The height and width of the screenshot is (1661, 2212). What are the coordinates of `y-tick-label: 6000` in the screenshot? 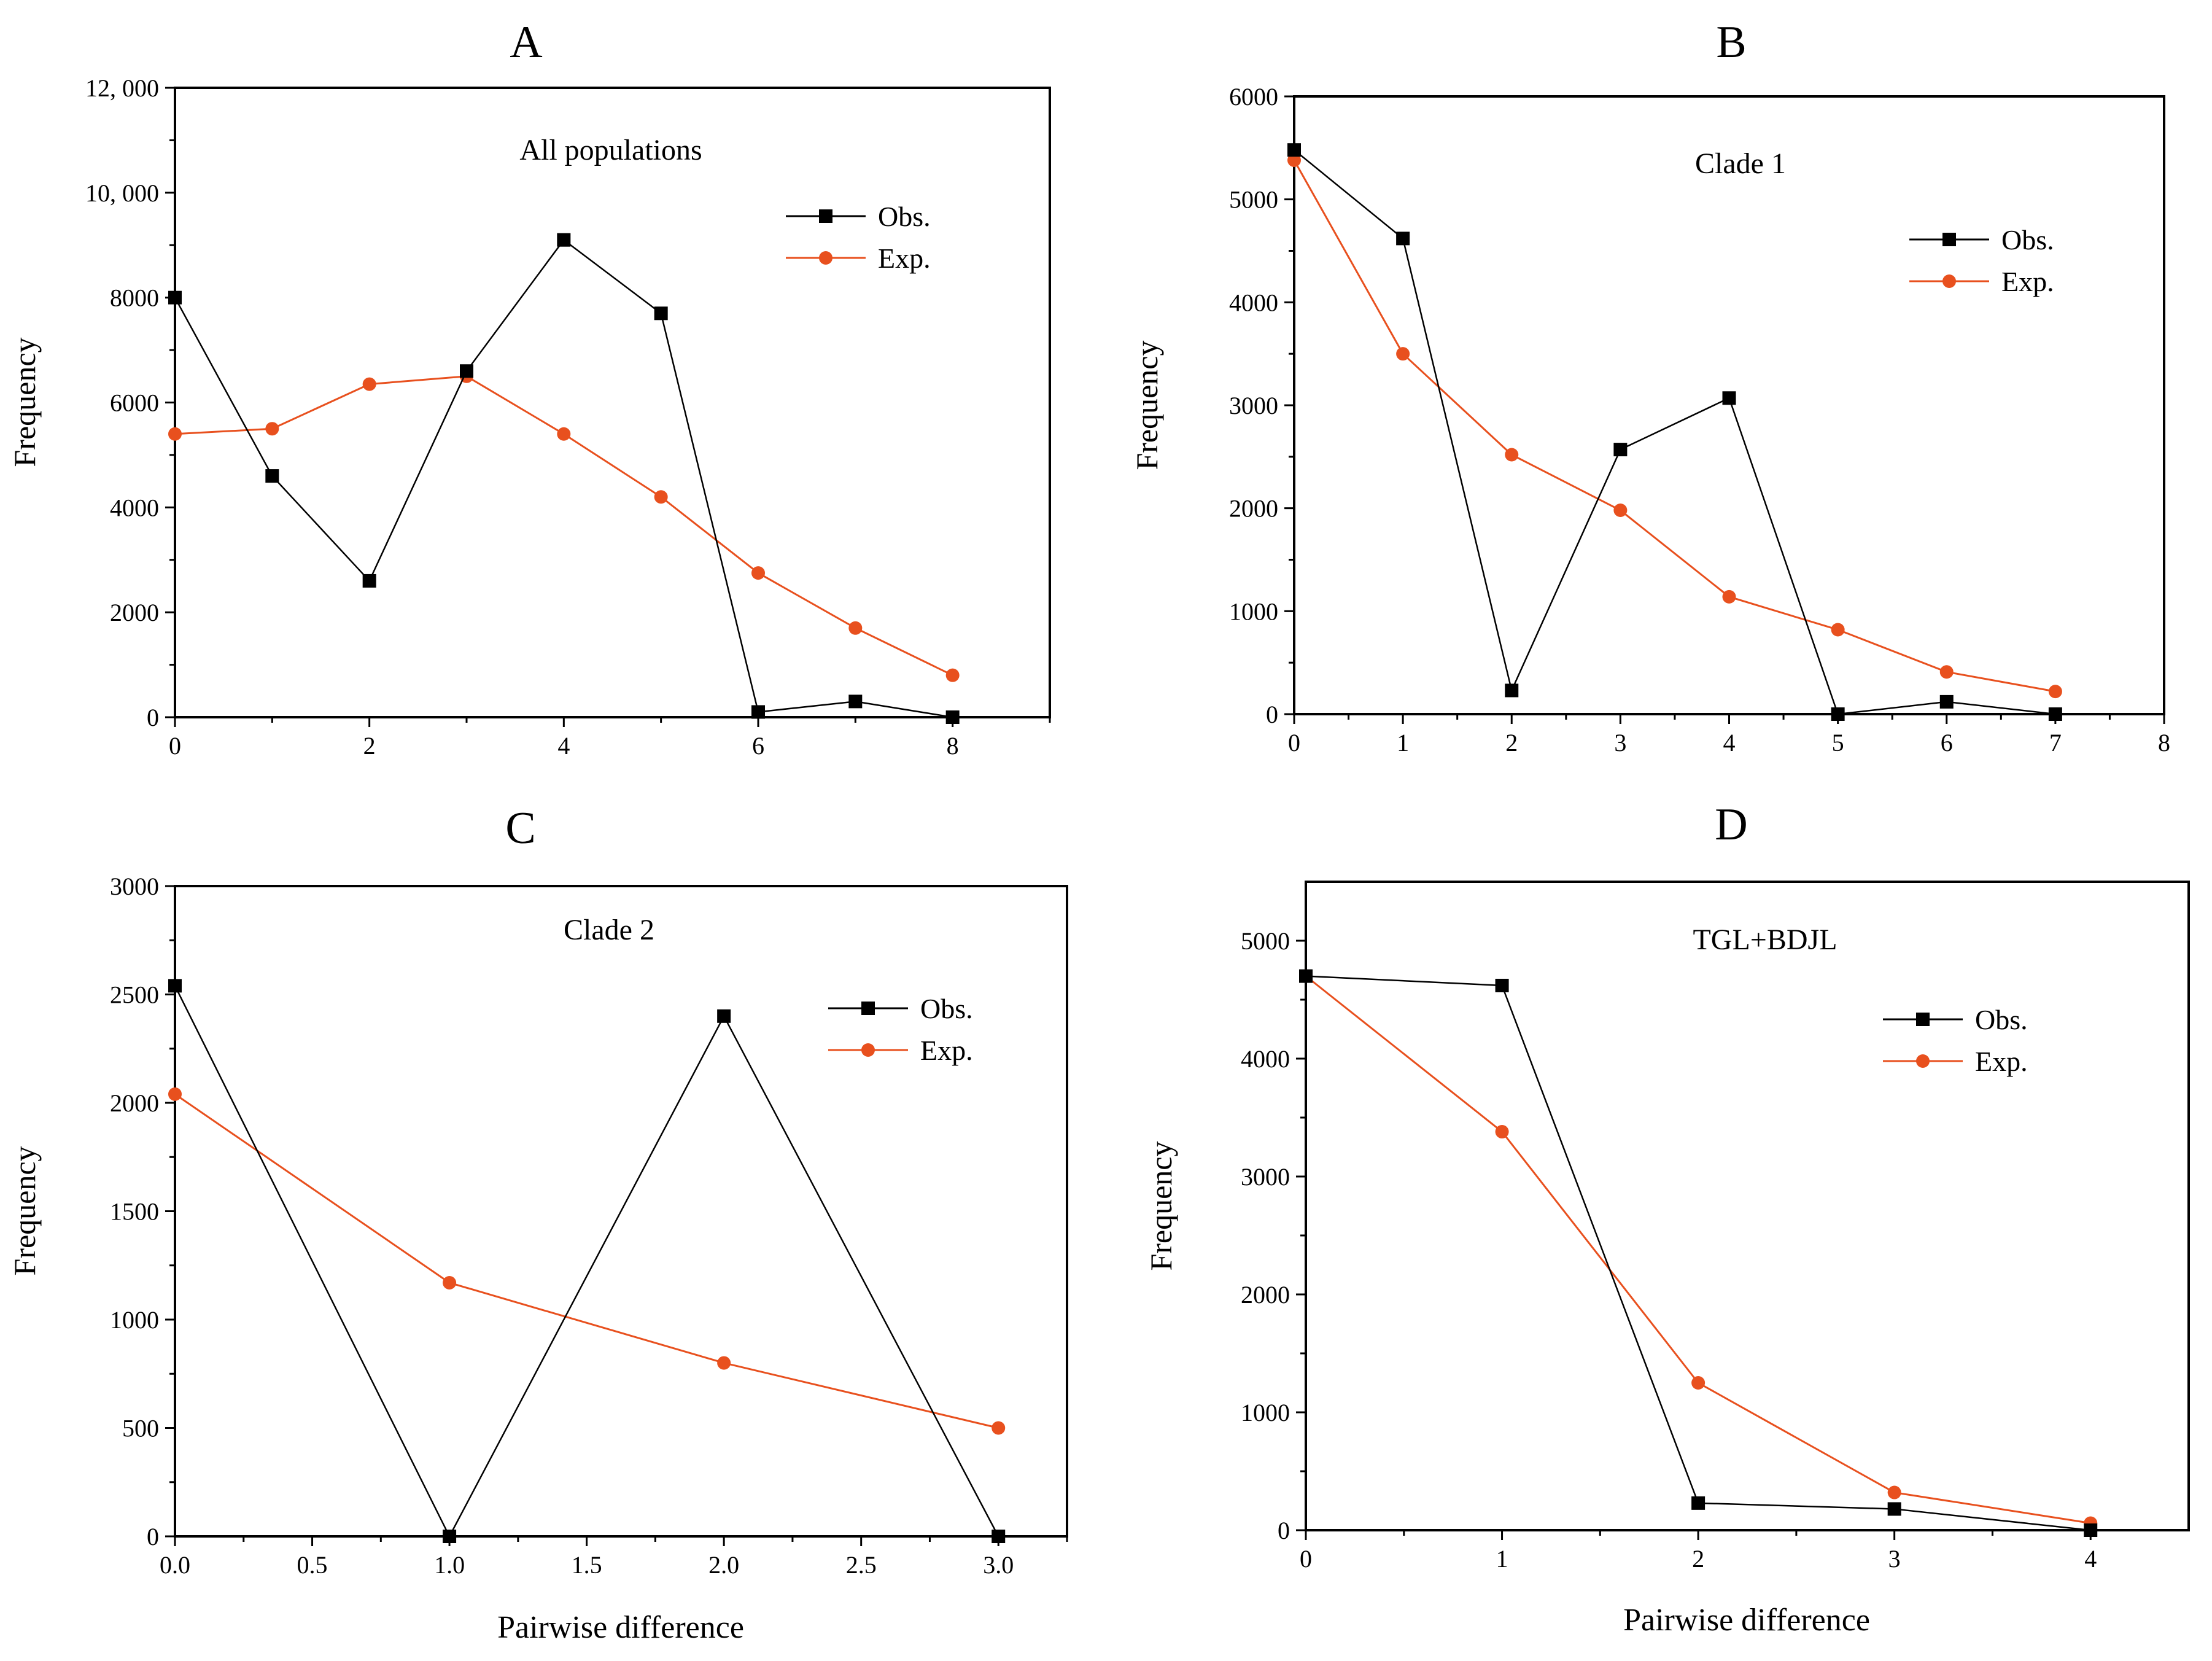 It's located at (134, 403).